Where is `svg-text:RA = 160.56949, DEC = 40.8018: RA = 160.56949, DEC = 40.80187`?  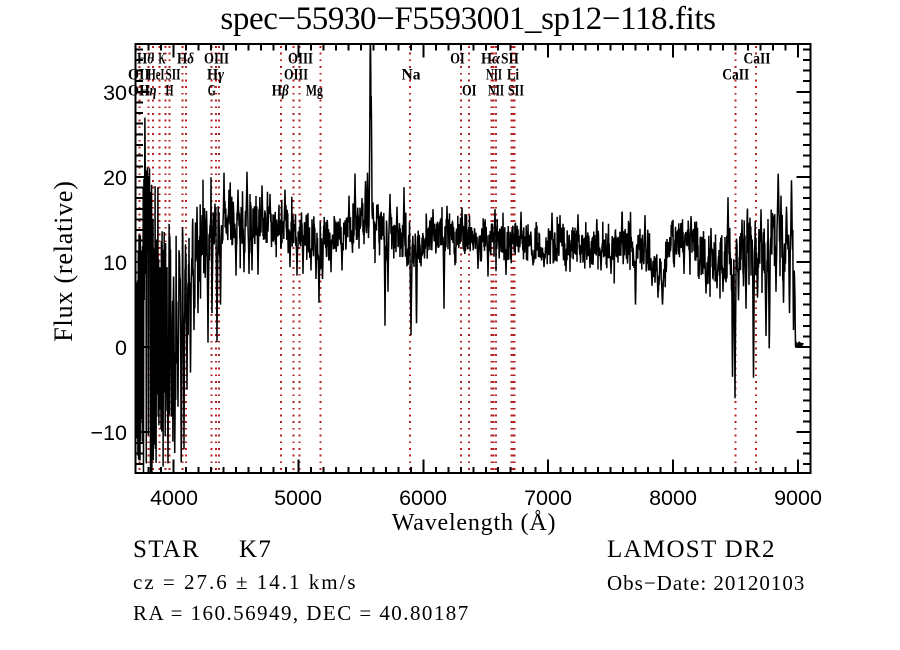 svg-text:RA = 160.56949, DEC = 40.8018: RA = 160.56949, DEC = 40.80187 is located at coordinates (301, 613).